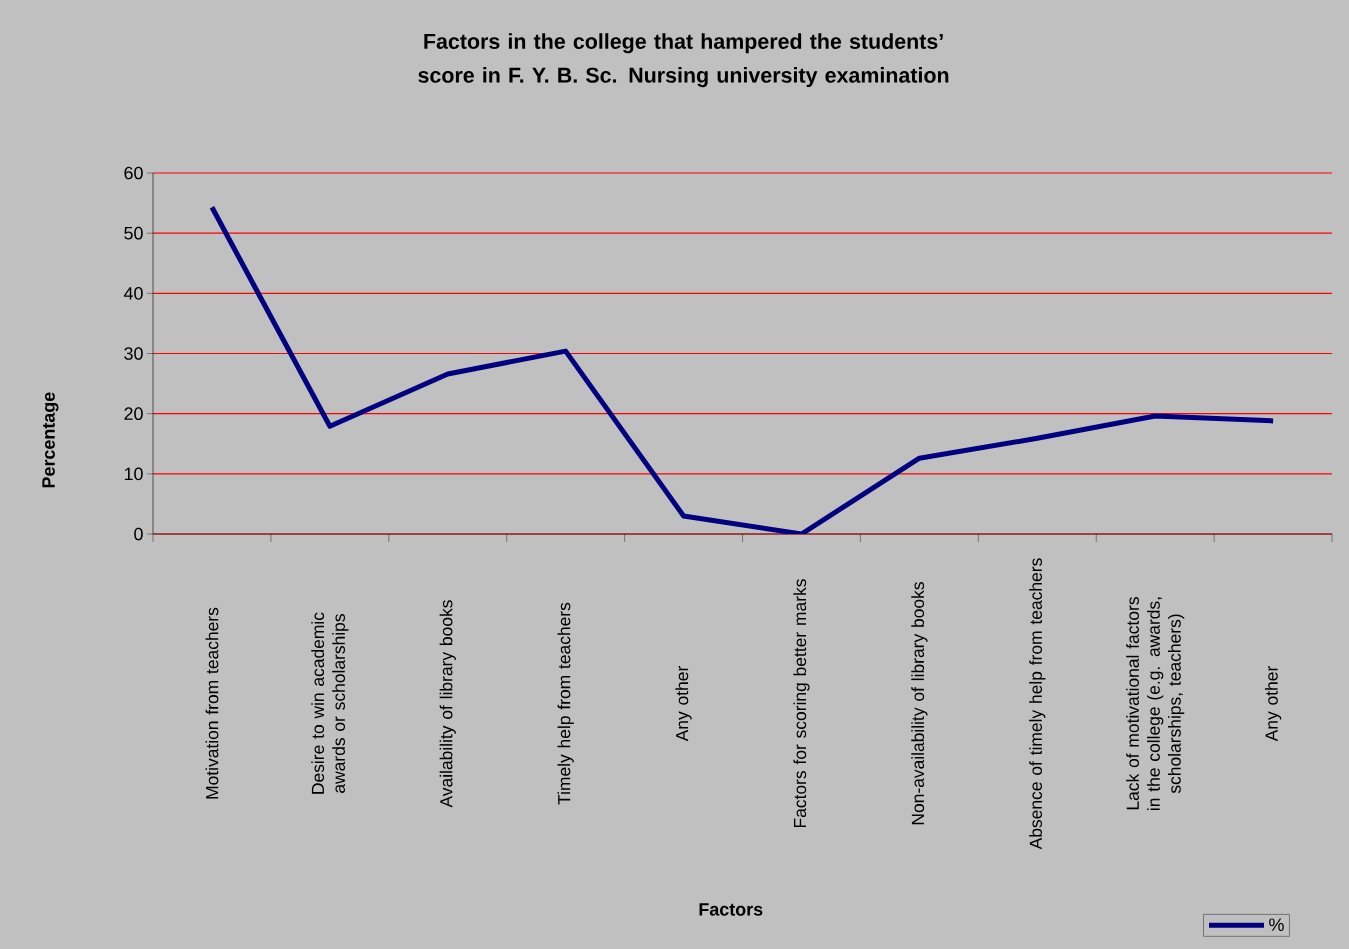  Describe the element at coordinates (138, 534) in the screenshot. I see `y-tick-label: 0` at that location.